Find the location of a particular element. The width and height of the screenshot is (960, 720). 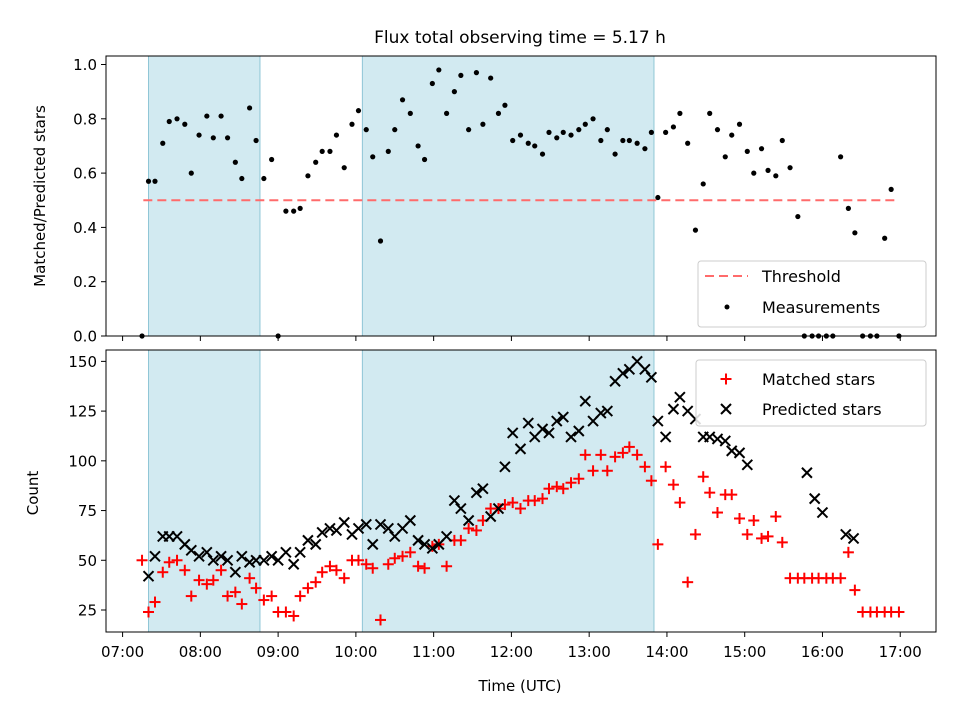

ratio-y-axis-label: Matched/Predicted stars is located at coordinates (40, 196).